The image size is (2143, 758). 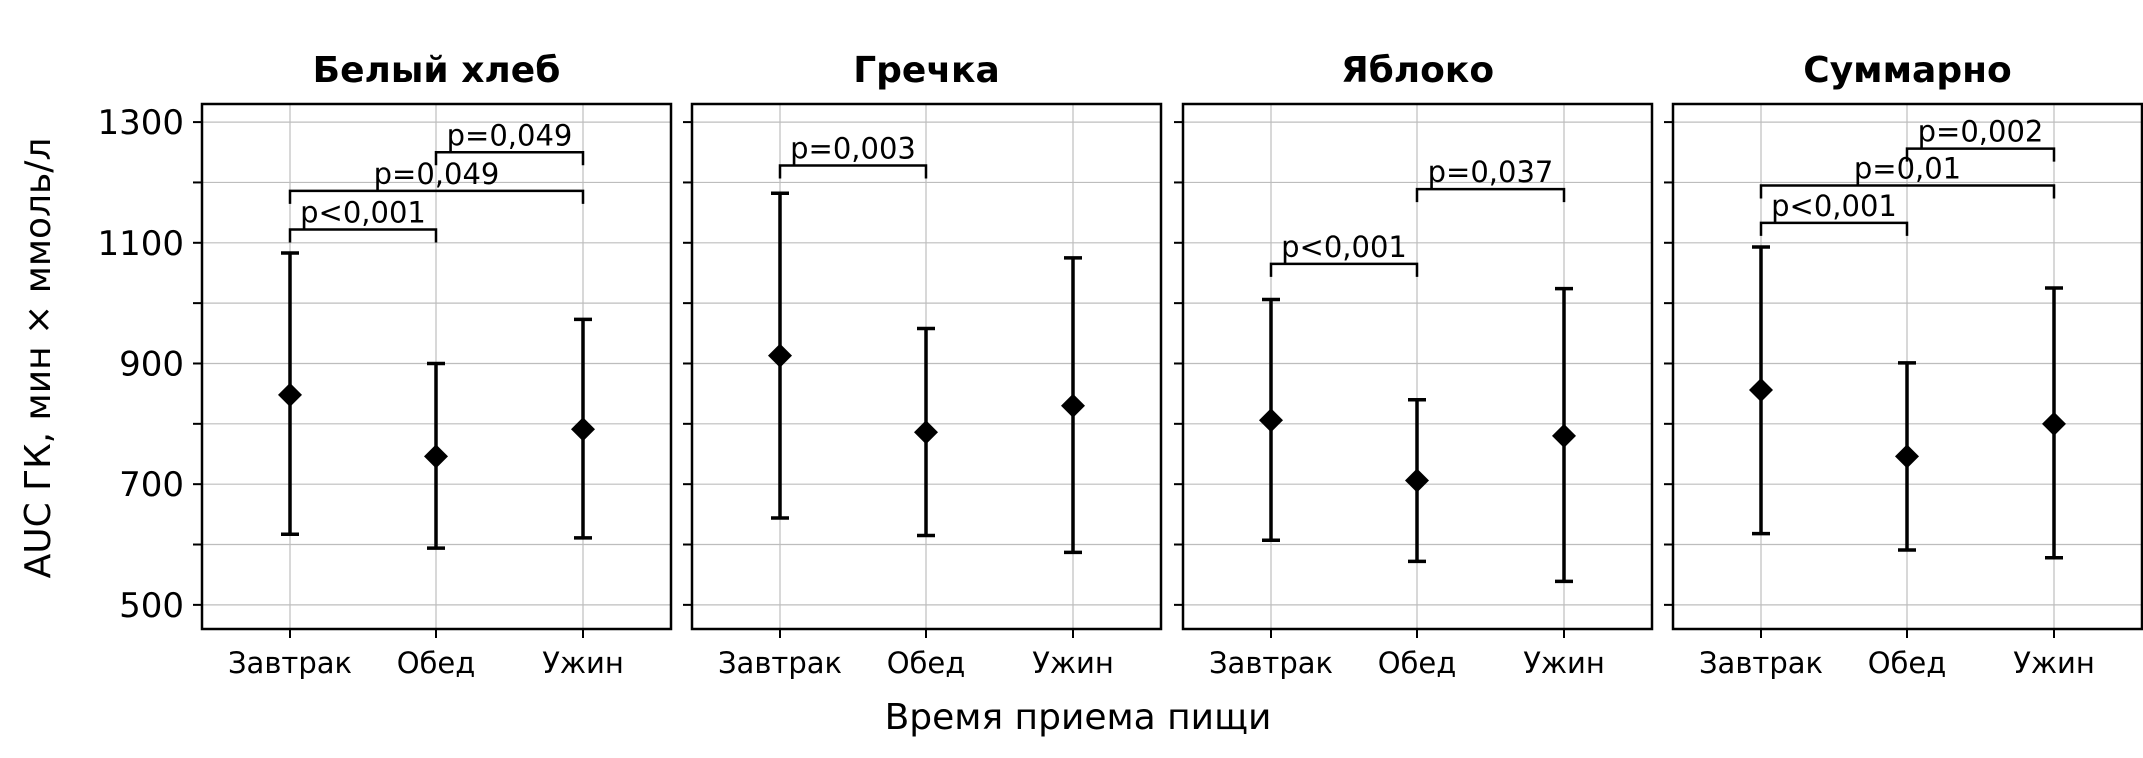 I want to click on p-value-label: p=0,049, so click(x=510, y=135).